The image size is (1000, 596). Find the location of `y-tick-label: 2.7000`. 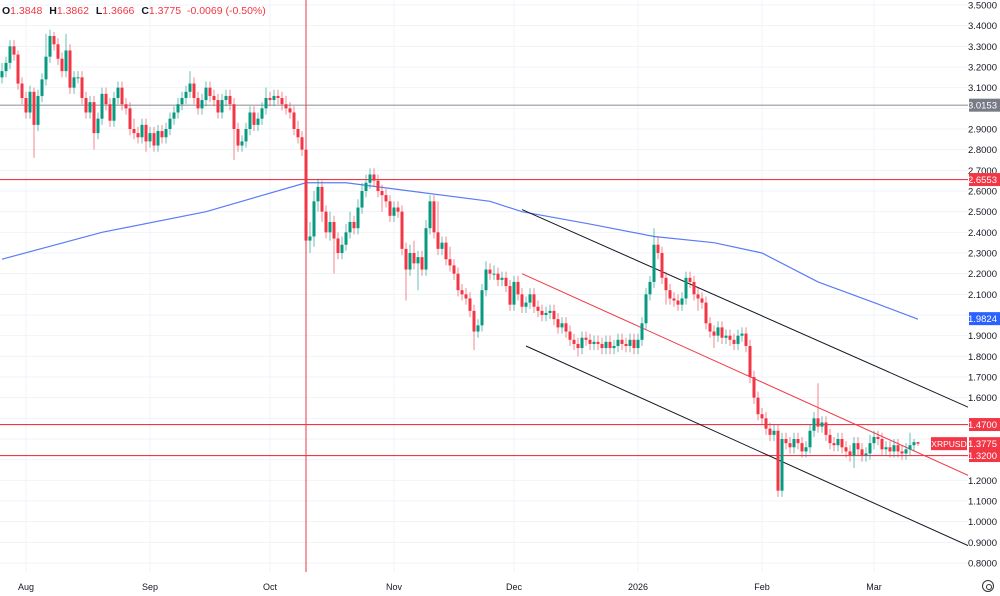

y-tick-label: 2.7000 is located at coordinates (982, 171).